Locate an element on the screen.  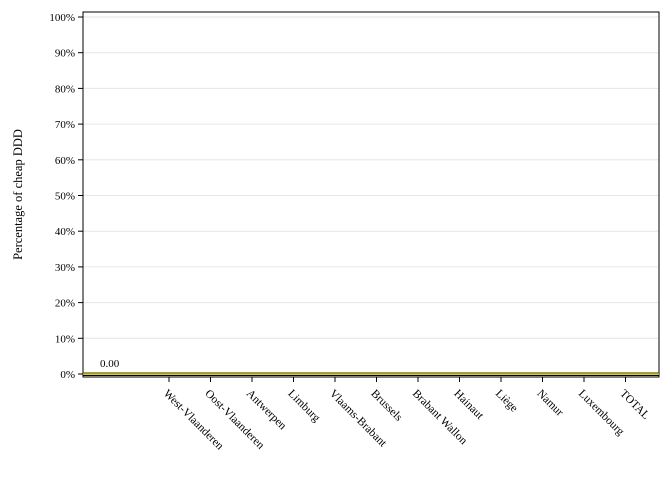
y-tick-label: 30% is located at coordinates (65, 268).